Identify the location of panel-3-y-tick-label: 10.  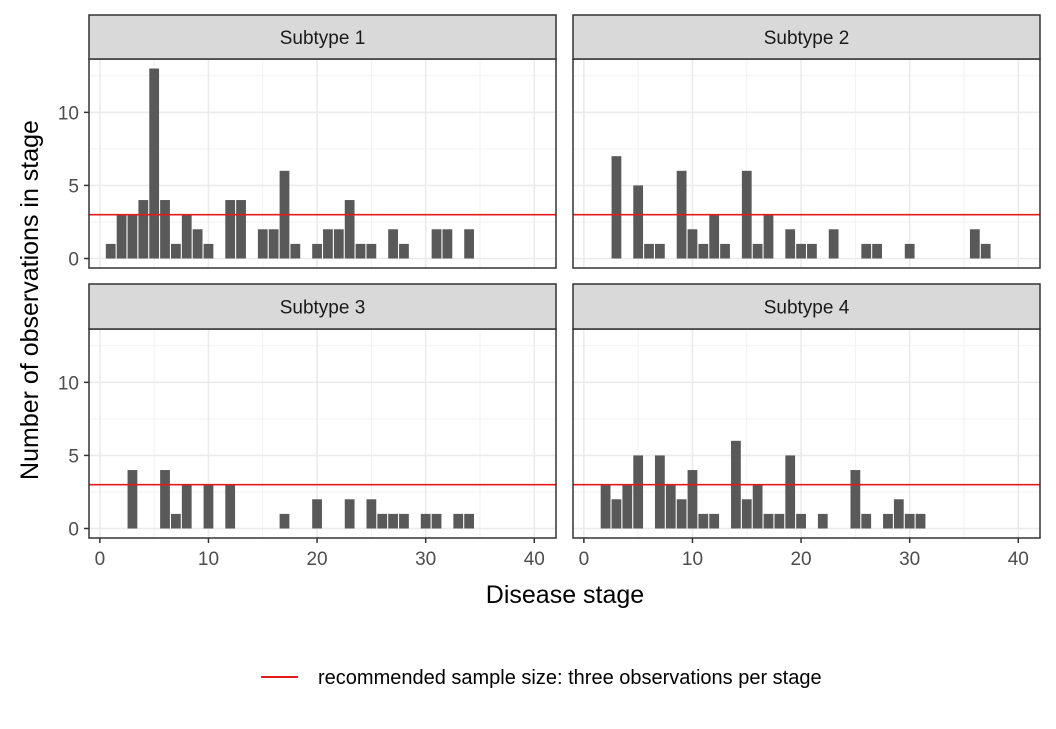
(68, 383).